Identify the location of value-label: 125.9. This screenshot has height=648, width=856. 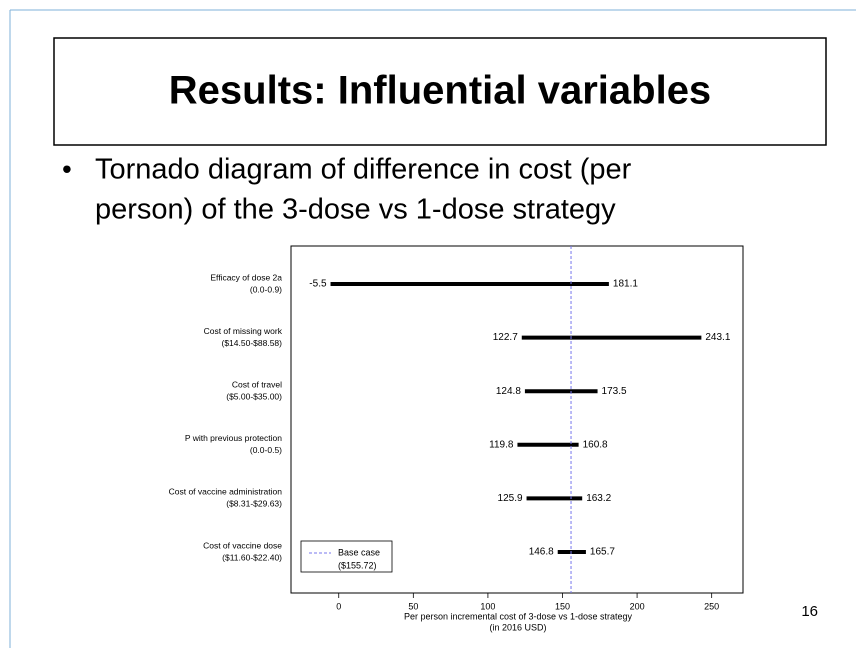
(510, 498).